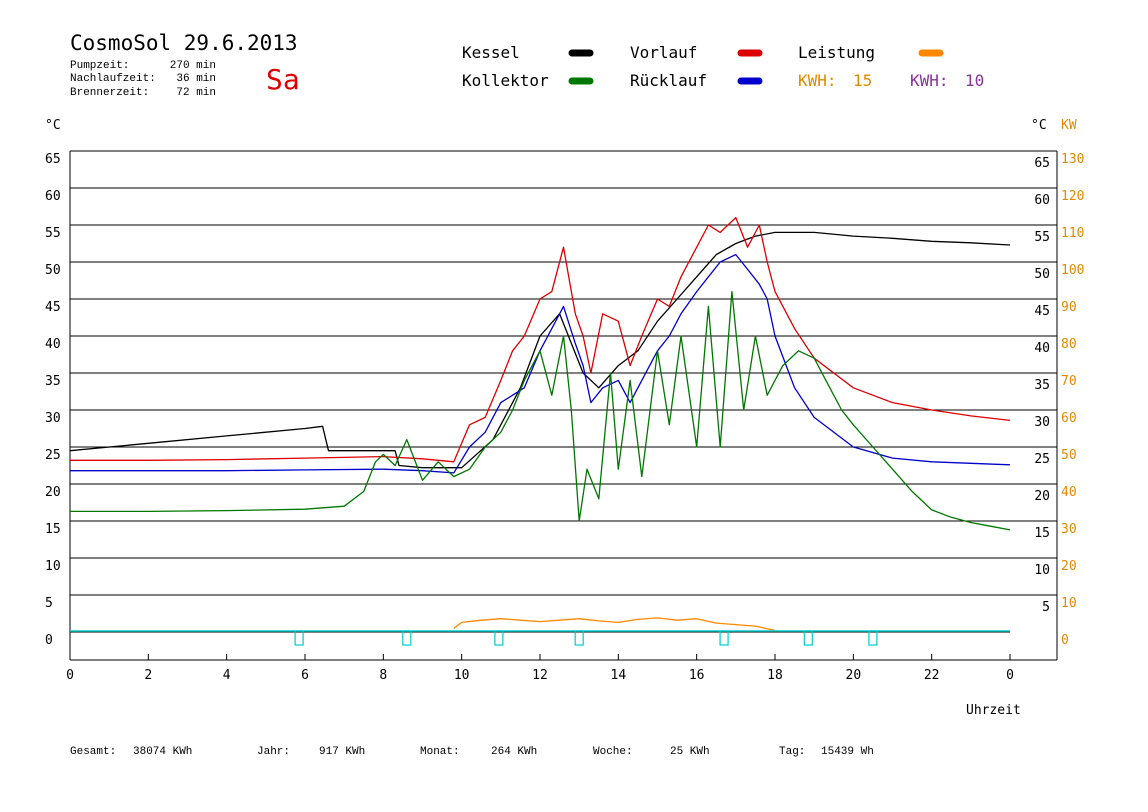 The width and height of the screenshot is (1148, 812). What do you see at coordinates (383, 675) in the screenshot?
I see `x-tick-label: 8` at bounding box center [383, 675].